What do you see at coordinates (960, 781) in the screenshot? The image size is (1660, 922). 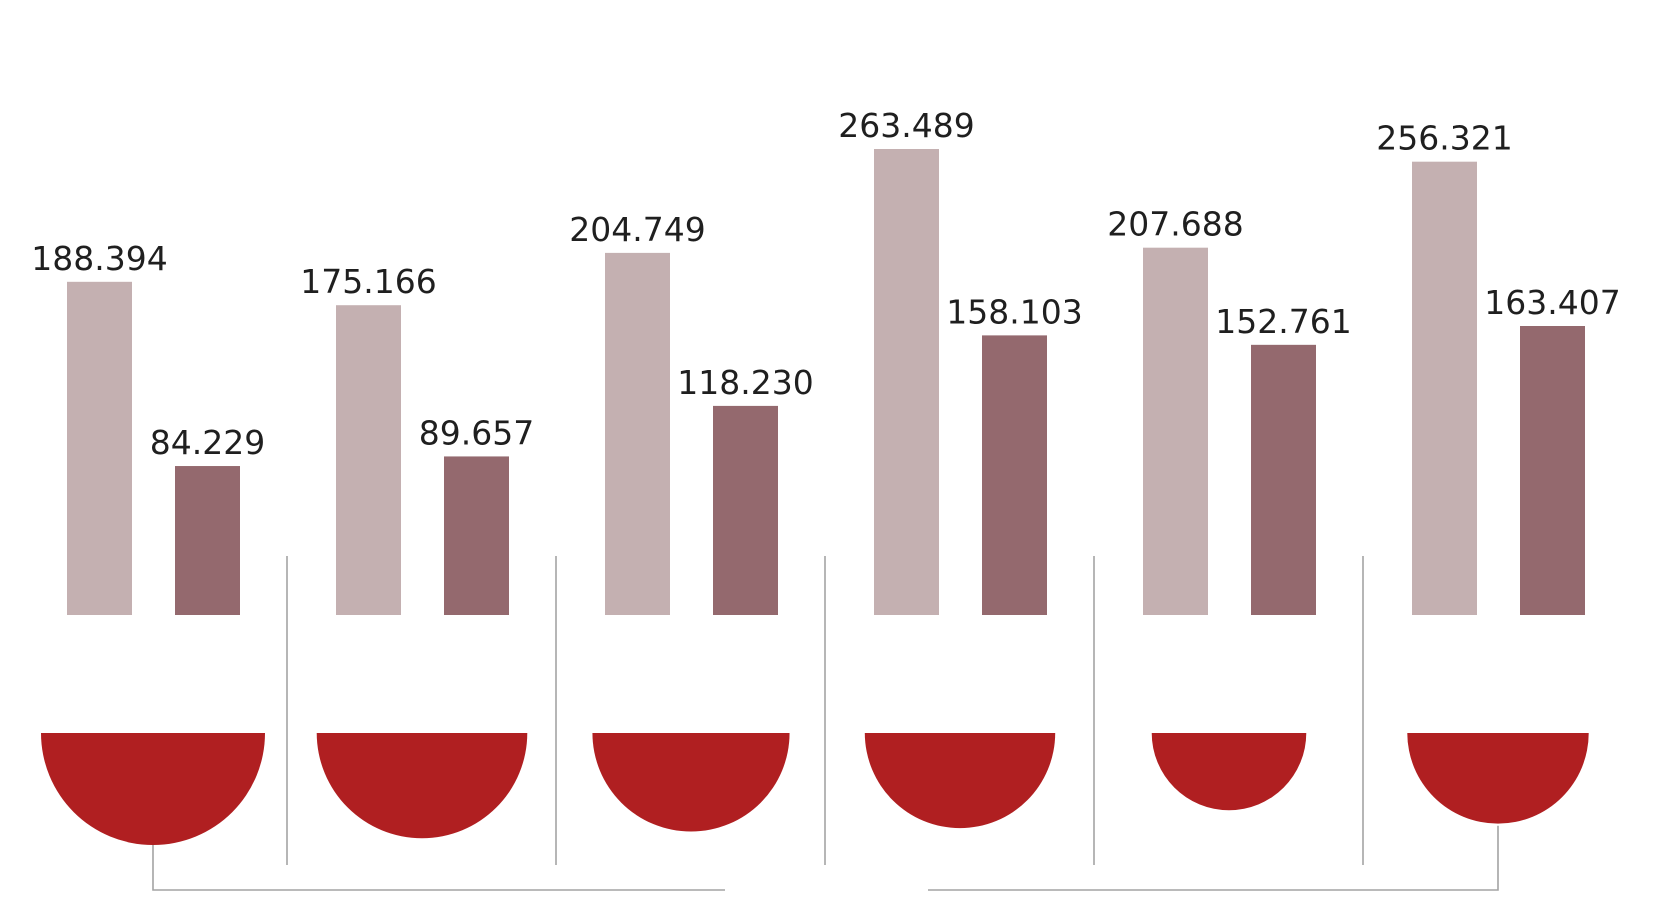 I see `semicircle-group4` at bounding box center [960, 781].